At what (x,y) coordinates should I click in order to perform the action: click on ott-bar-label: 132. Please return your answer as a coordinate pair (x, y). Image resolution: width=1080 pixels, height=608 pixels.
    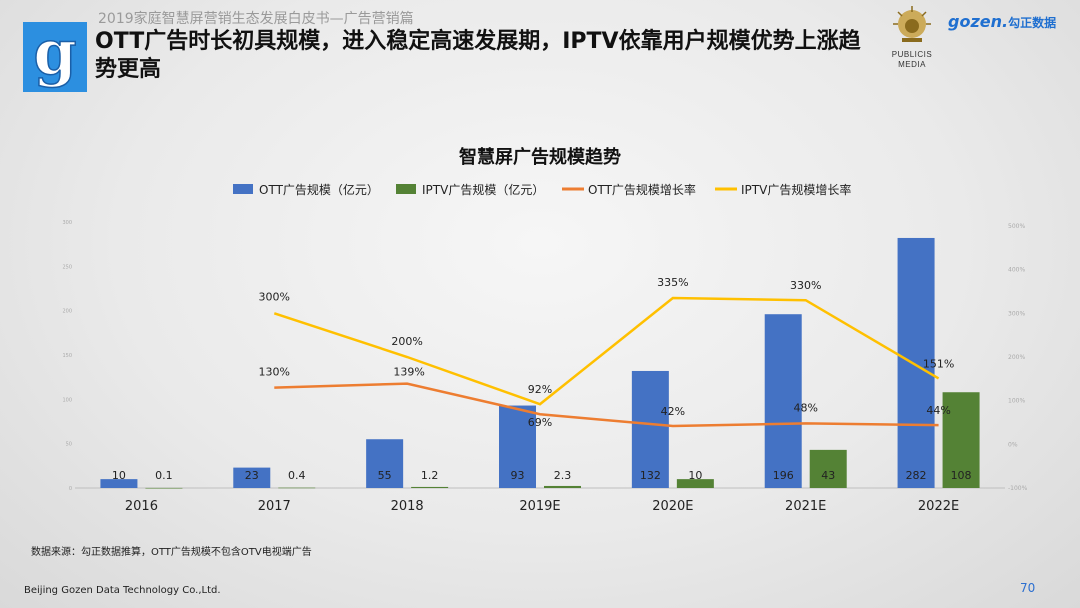
    Looking at the image, I should click on (650, 475).